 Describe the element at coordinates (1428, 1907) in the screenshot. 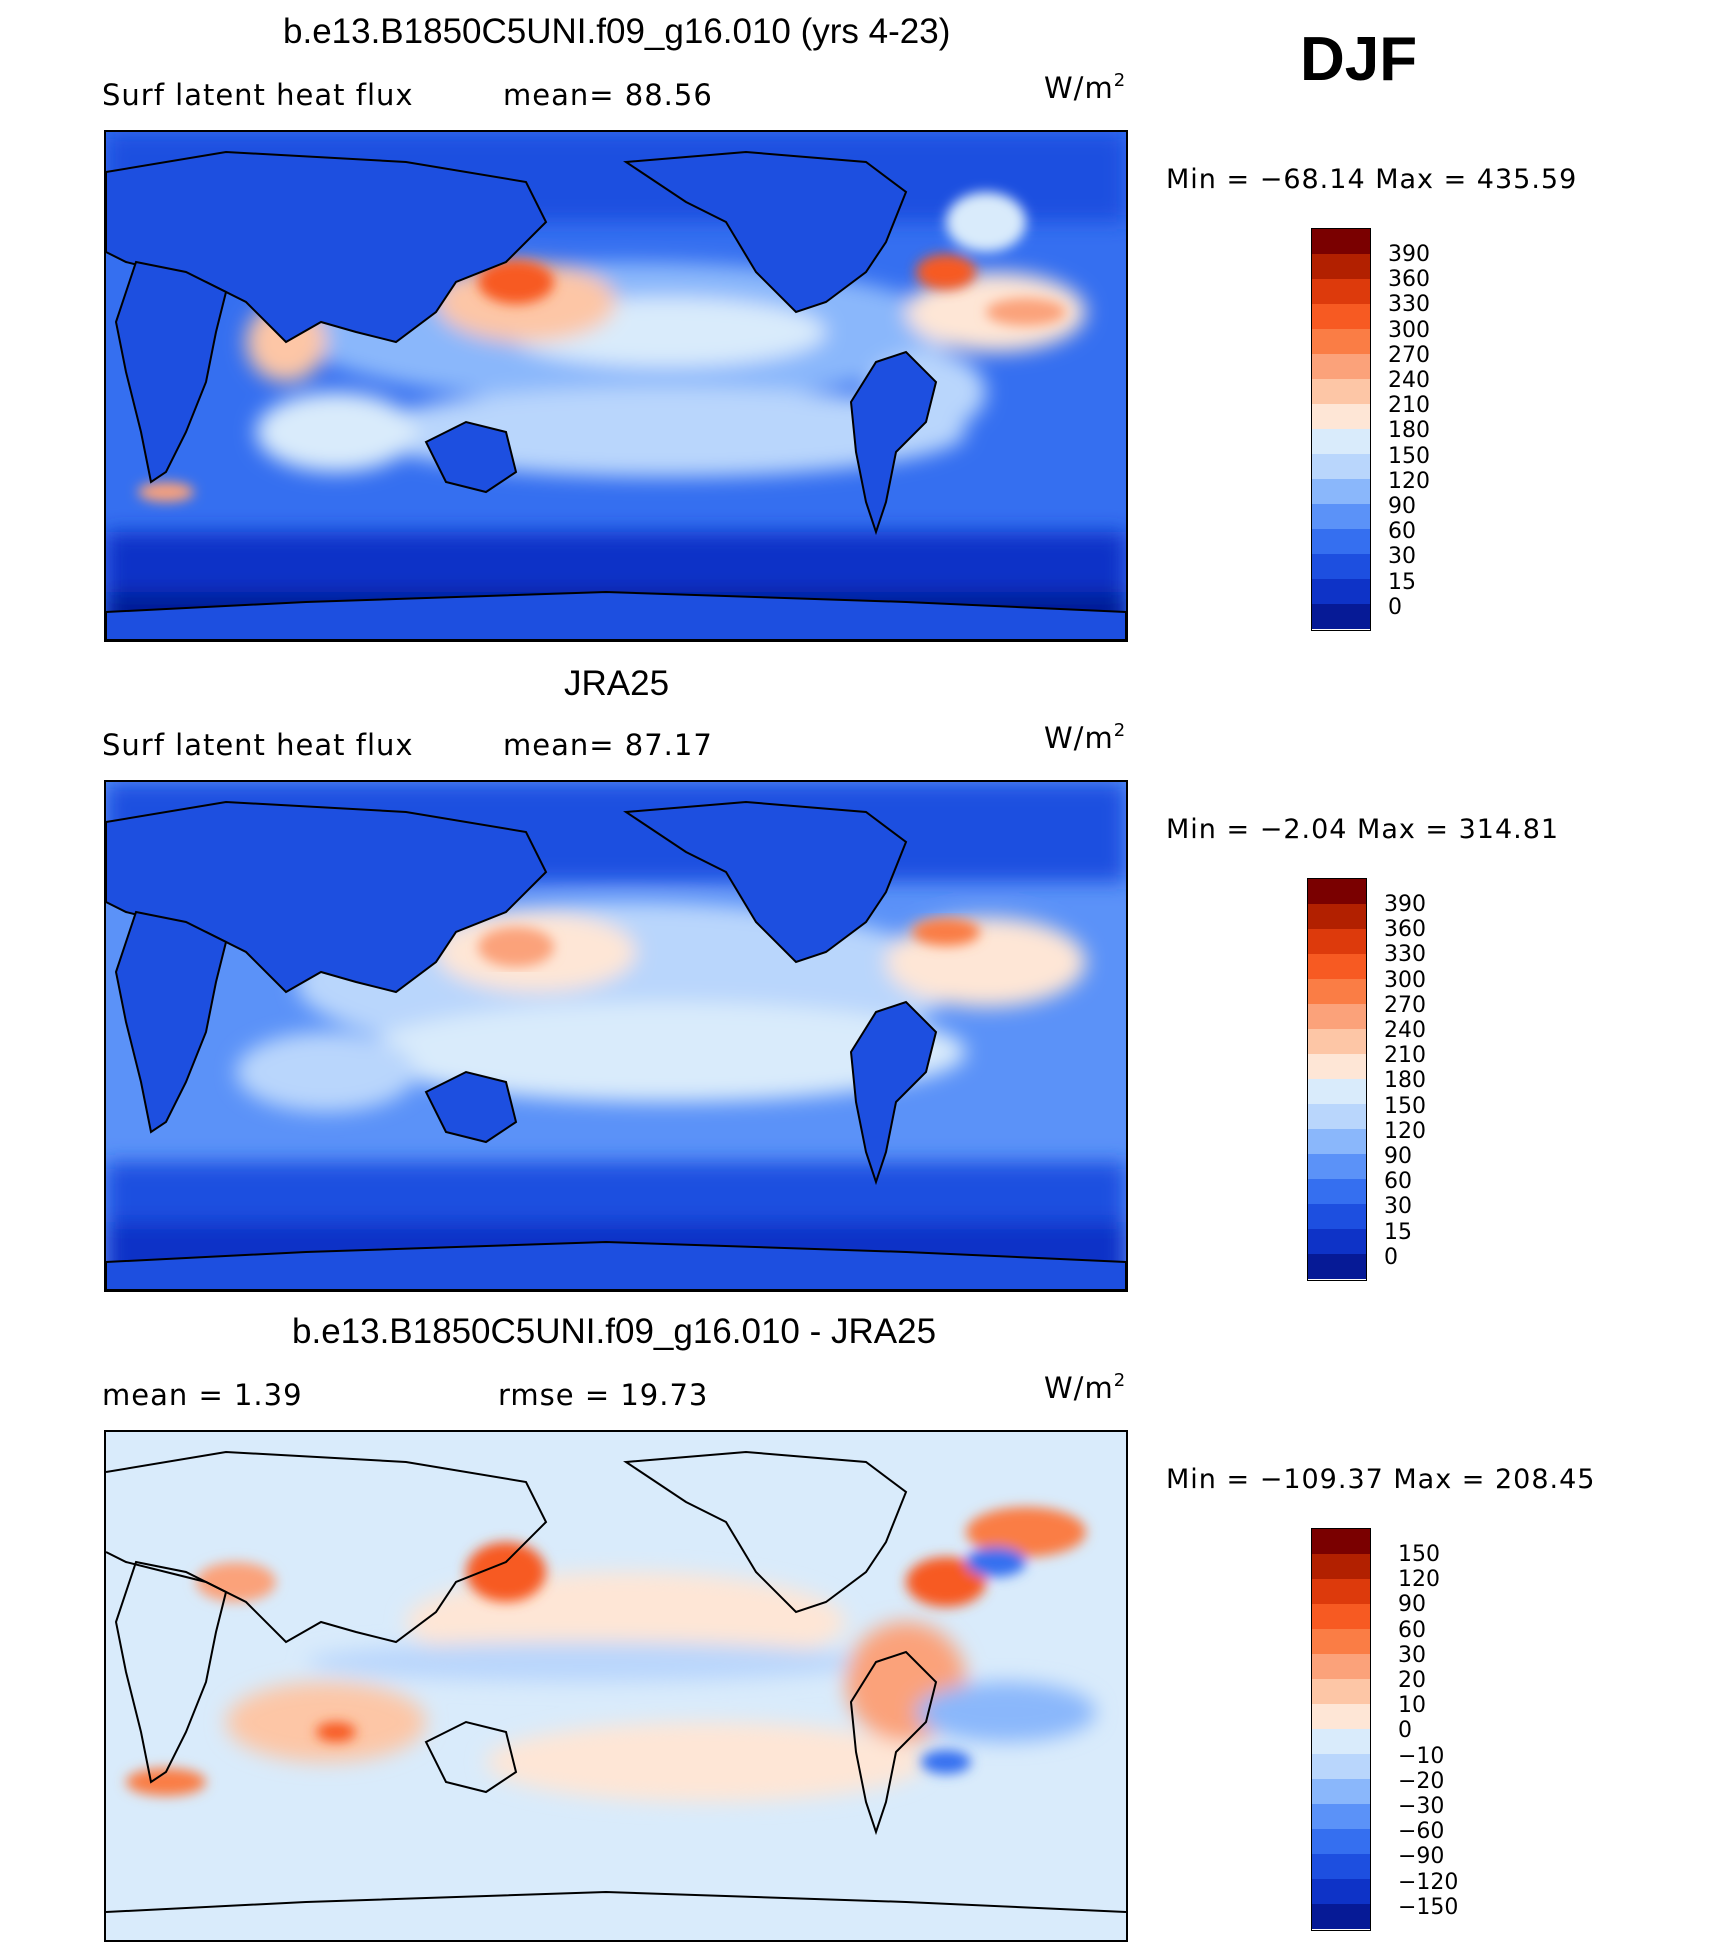

I see `colorbar-tick-label: −150` at that location.